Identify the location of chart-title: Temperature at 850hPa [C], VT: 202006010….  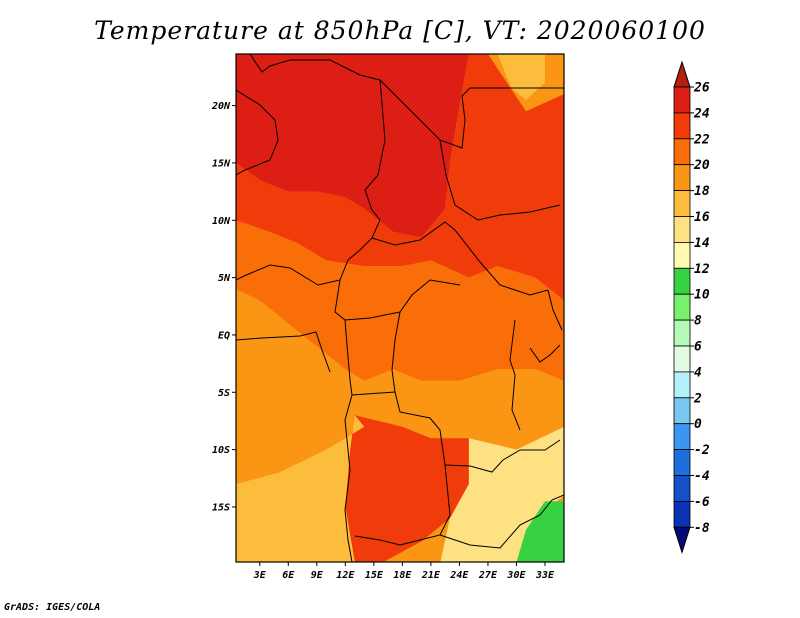
(400, 30).